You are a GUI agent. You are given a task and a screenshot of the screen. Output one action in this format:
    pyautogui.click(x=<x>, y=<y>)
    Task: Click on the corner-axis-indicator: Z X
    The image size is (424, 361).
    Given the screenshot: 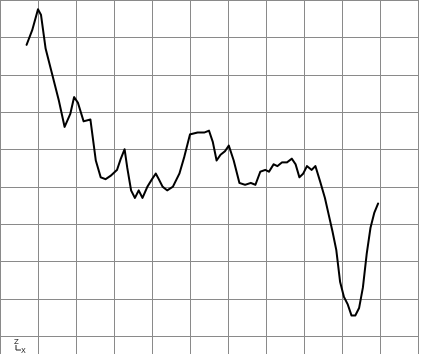 What is the action you would take?
    pyautogui.click(x=20, y=346)
    